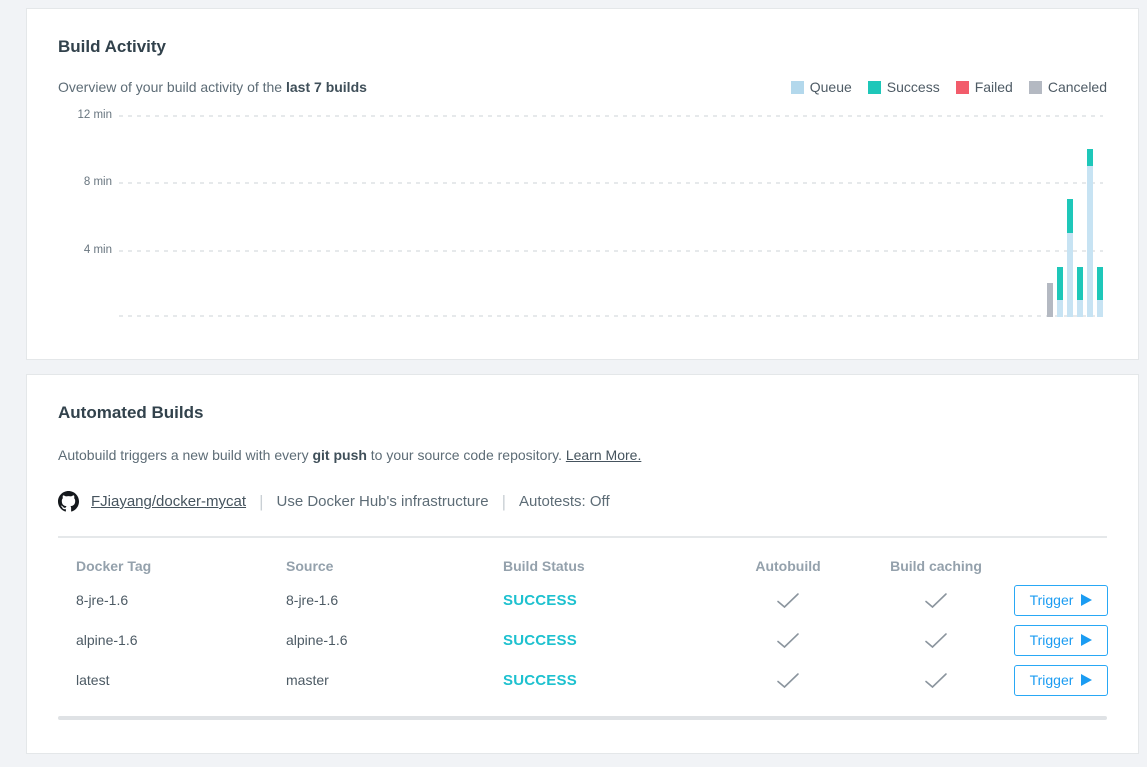 The width and height of the screenshot is (1147, 767). Describe the element at coordinates (102, 600) in the screenshot. I see `cell-docker-tag: 8-jre-1.6` at that location.